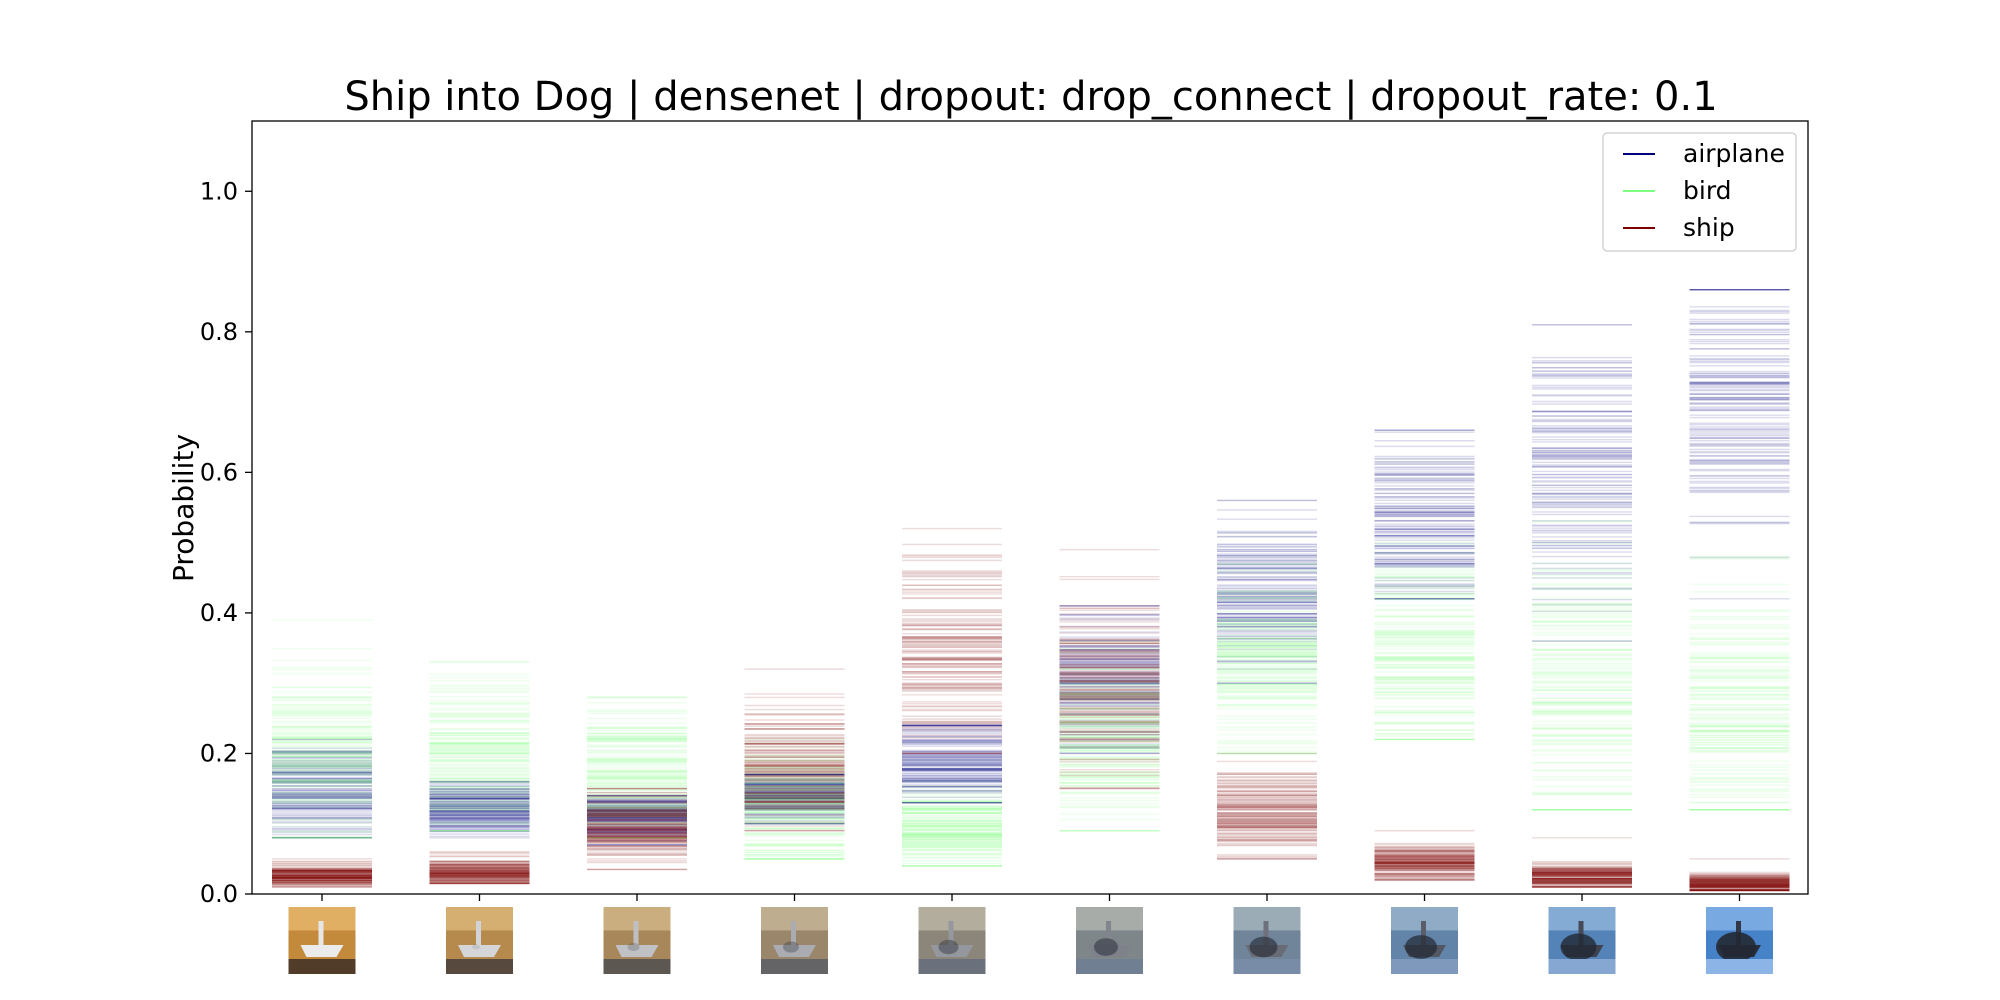 The image size is (2000, 1000). I want to click on legend-label-ship: ship, so click(1709, 227).